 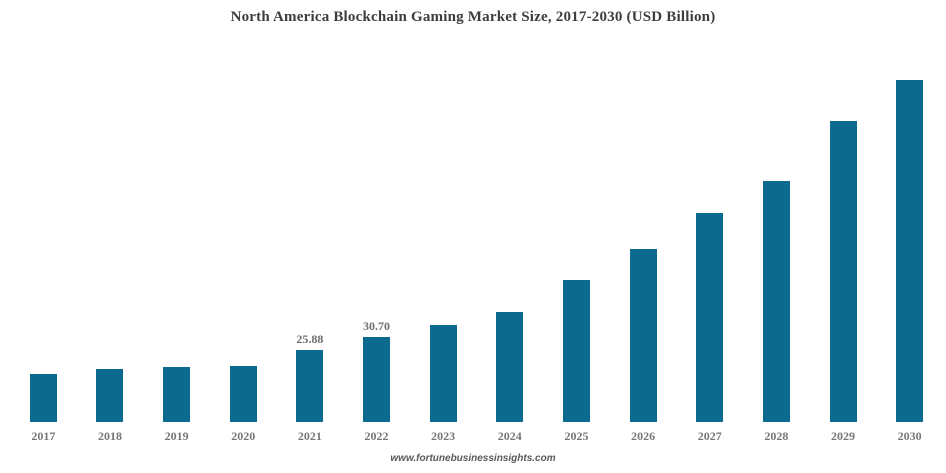 I want to click on bar-2020, so click(x=243, y=393).